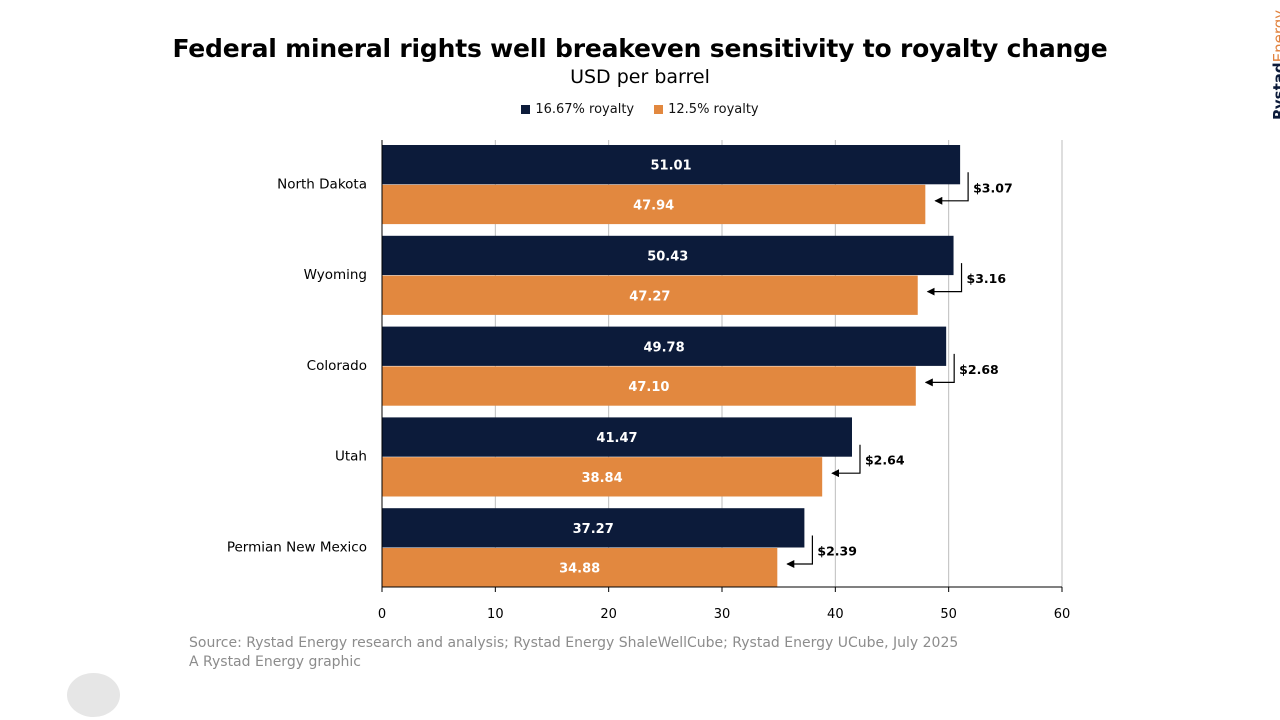 The width and height of the screenshot is (1280, 720). What do you see at coordinates (837, 551) in the screenshot?
I see `difference-label: $2.39` at bounding box center [837, 551].